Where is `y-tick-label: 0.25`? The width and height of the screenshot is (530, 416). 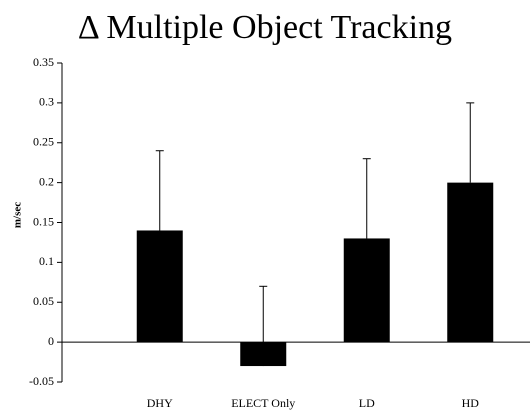 y-tick-label: 0.25 is located at coordinates (43, 142).